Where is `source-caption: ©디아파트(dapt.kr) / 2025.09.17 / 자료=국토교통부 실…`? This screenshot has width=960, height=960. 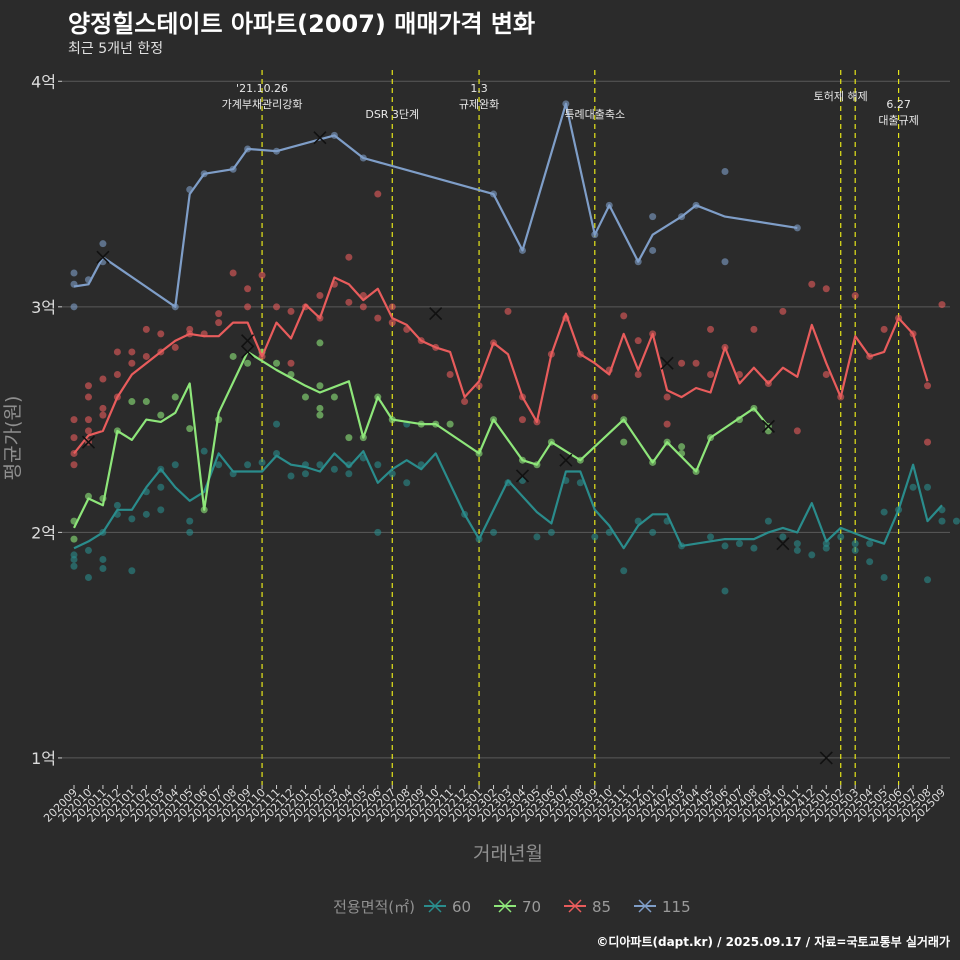
source-caption: ©디아파트(dapt.kr) / 2025.09.17 / 자료=국토교통부 실… is located at coordinates (773, 942).